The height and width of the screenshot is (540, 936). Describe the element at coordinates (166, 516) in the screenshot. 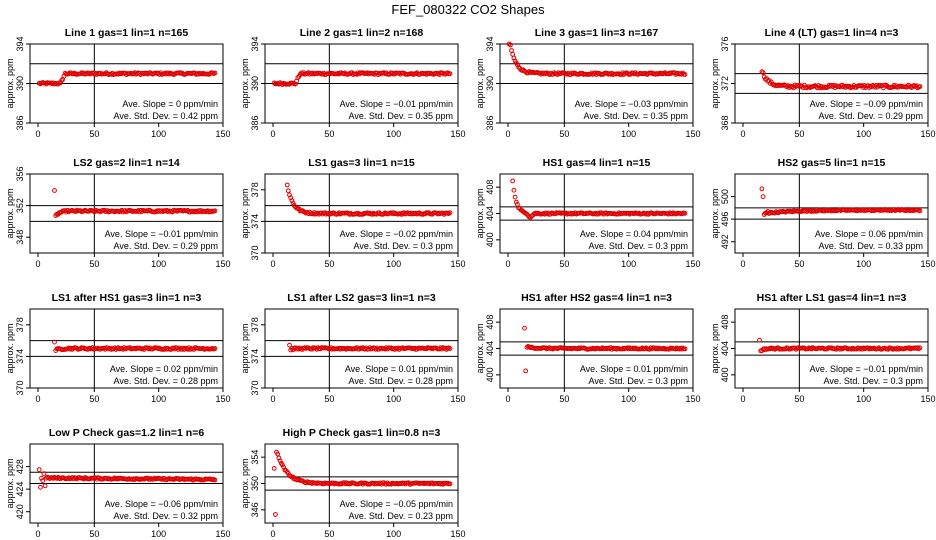

I see `std-dev-annotation: Ave. Std. Dev. = 0.32 ppm` at that location.